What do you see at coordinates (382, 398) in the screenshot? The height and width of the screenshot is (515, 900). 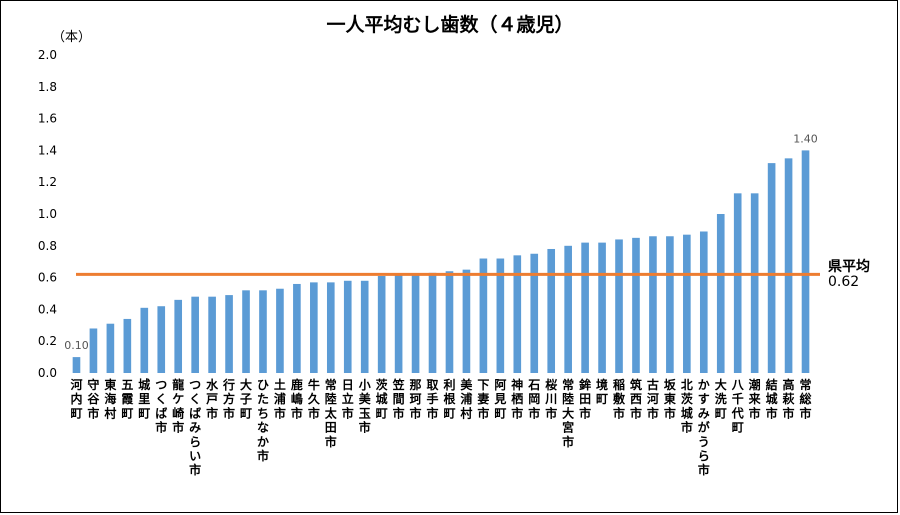 I see `category-label: 茨城町` at bounding box center [382, 398].